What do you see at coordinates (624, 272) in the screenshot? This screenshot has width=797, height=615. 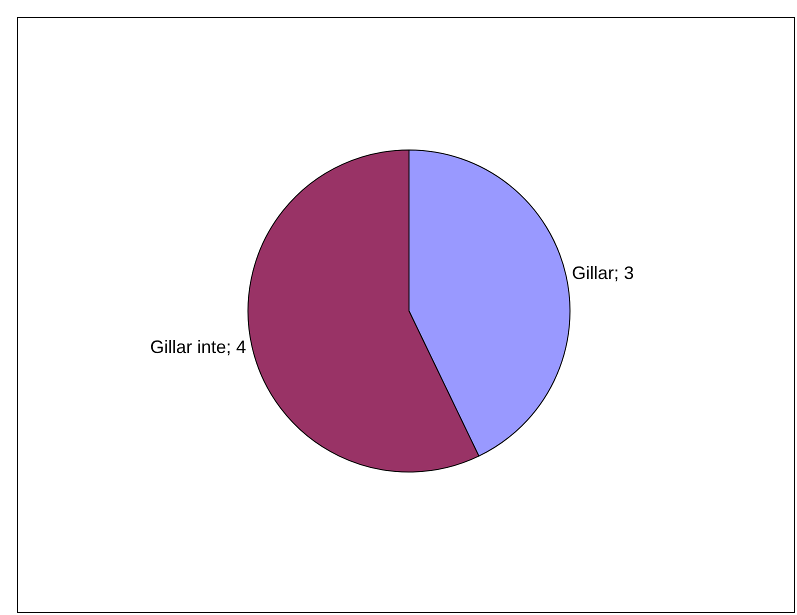 I see `data-label: ; 3` at bounding box center [624, 272].